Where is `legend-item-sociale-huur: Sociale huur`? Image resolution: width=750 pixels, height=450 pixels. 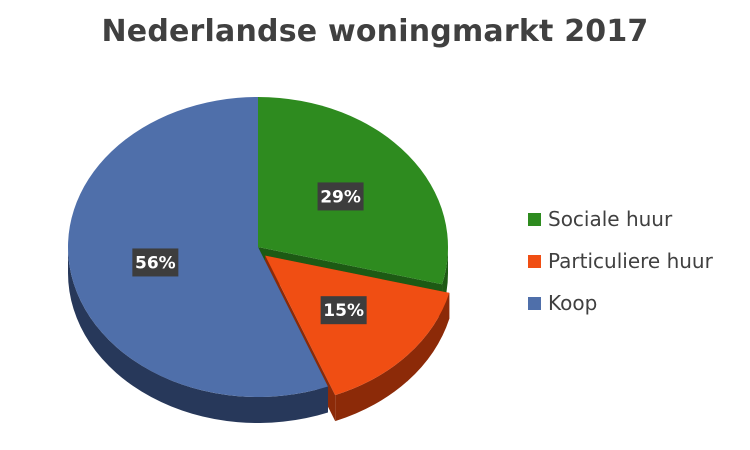 legend-item-sociale-huur: Sociale huur is located at coordinates (620, 219).